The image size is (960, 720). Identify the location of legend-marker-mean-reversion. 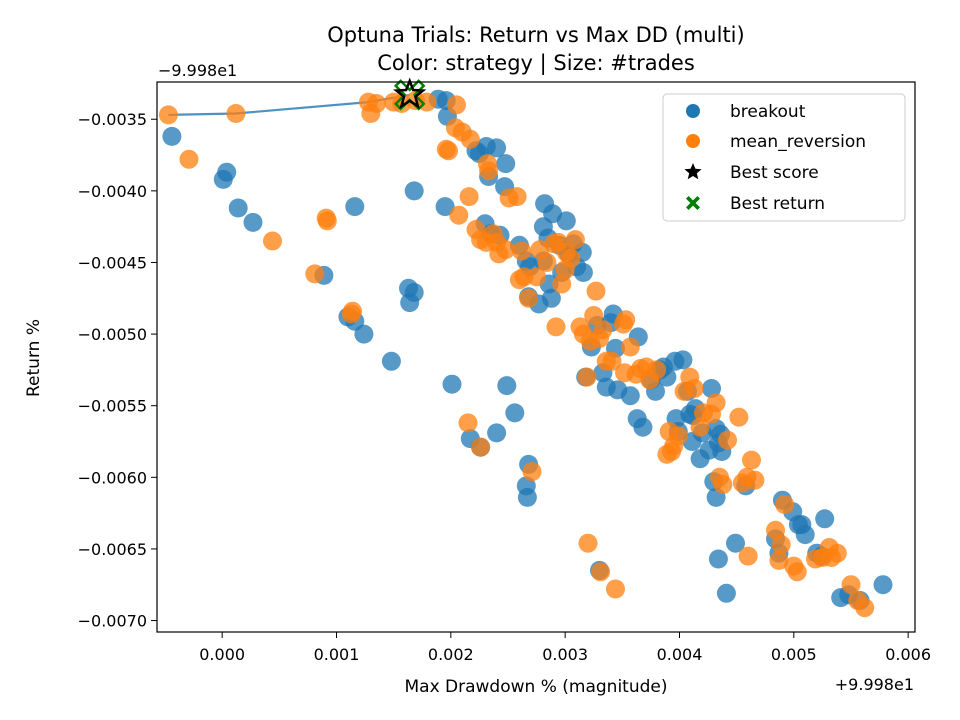
(693, 141).